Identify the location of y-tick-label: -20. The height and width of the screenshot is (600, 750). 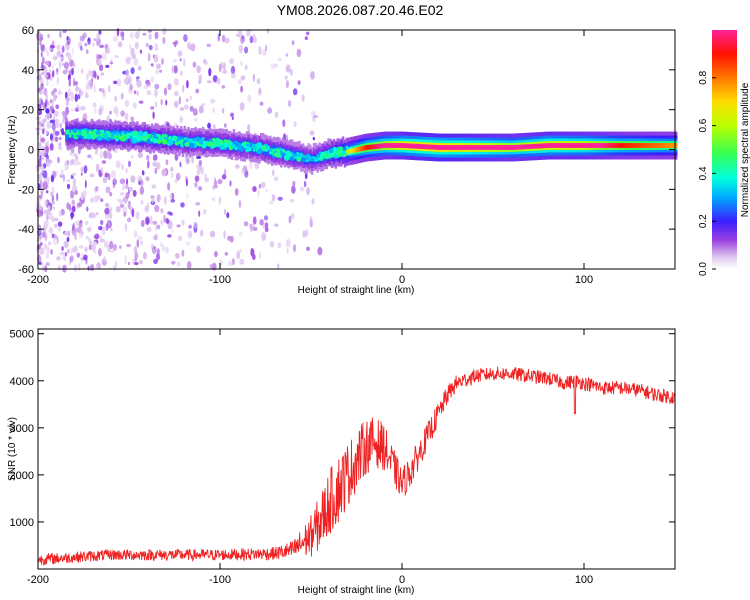
(26, 190).